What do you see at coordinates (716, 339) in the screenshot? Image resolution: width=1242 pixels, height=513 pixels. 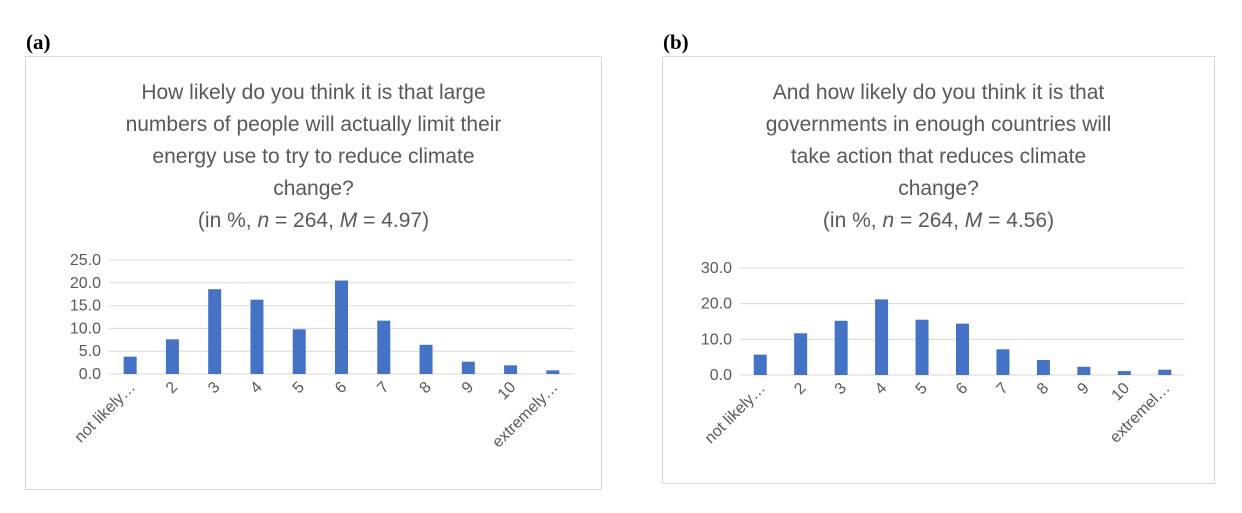 I see `chart-b-y-tick-label: 10.0` at bounding box center [716, 339].